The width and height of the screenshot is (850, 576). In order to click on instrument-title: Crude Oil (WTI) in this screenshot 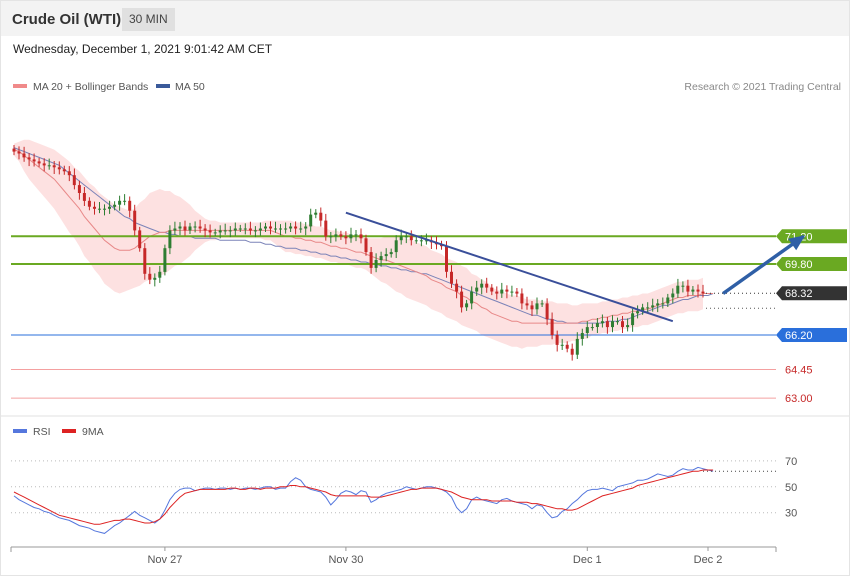, I will do `click(67, 19)`.